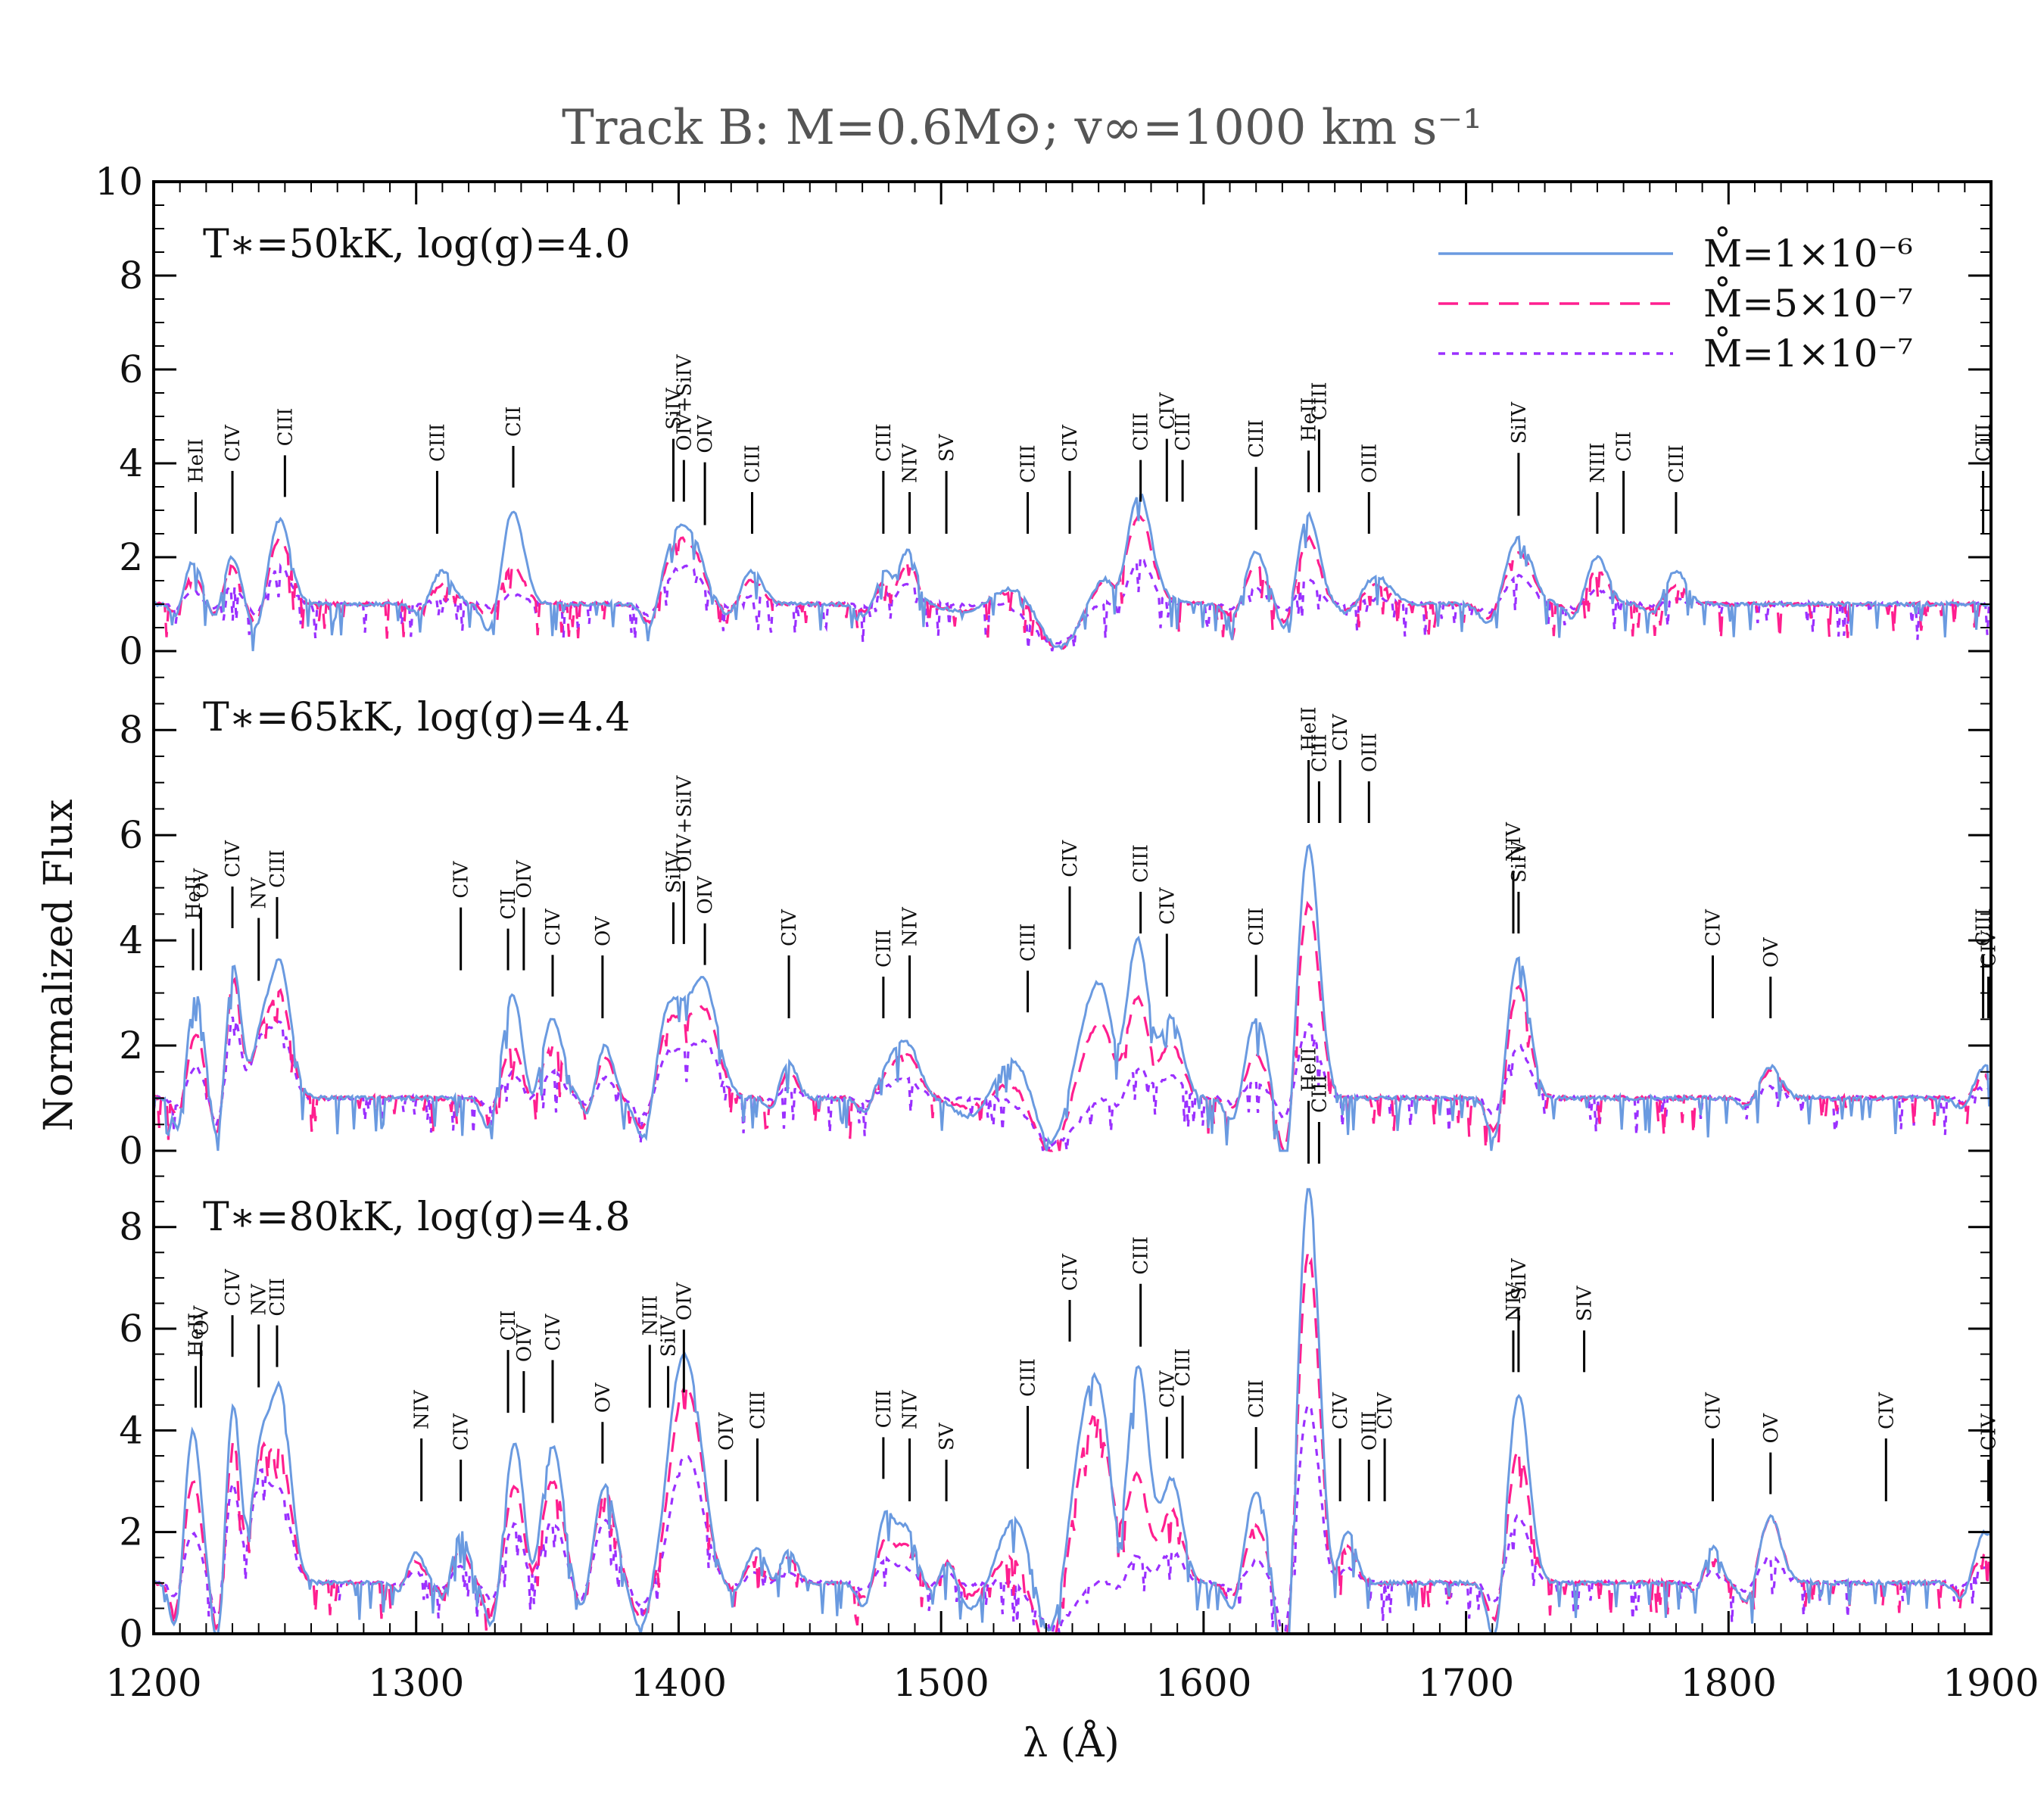  What do you see at coordinates (1991, 1683) in the screenshot?
I see `x-tick-label: 1900` at bounding box center [1991, 1683].